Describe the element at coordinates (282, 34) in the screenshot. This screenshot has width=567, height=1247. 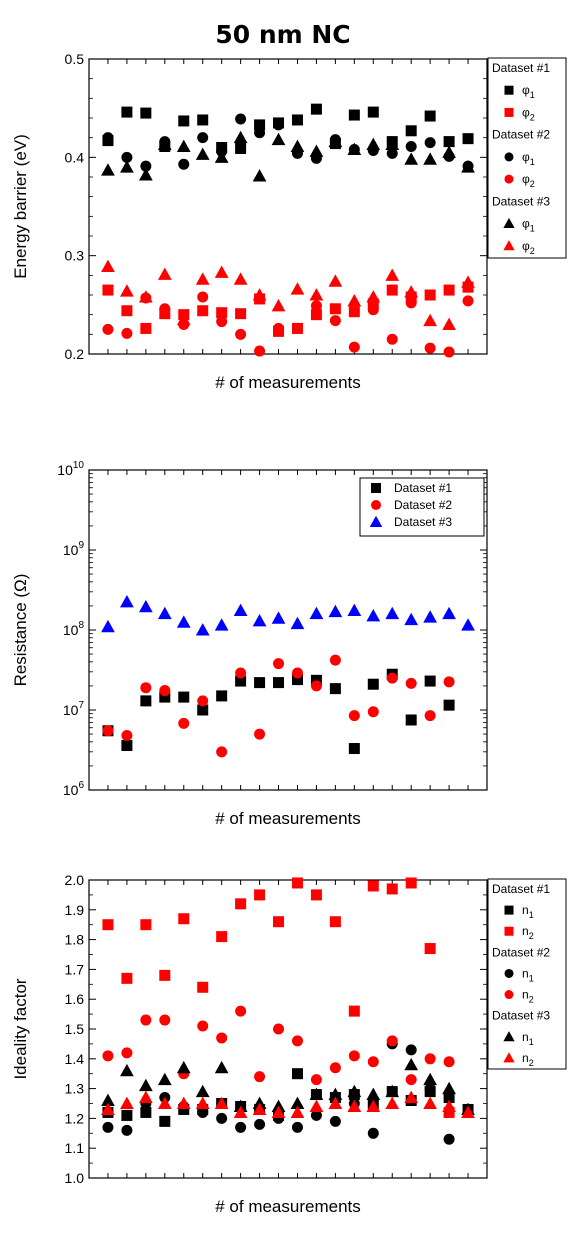
I see `page-title: 50 nm NC` at that location.